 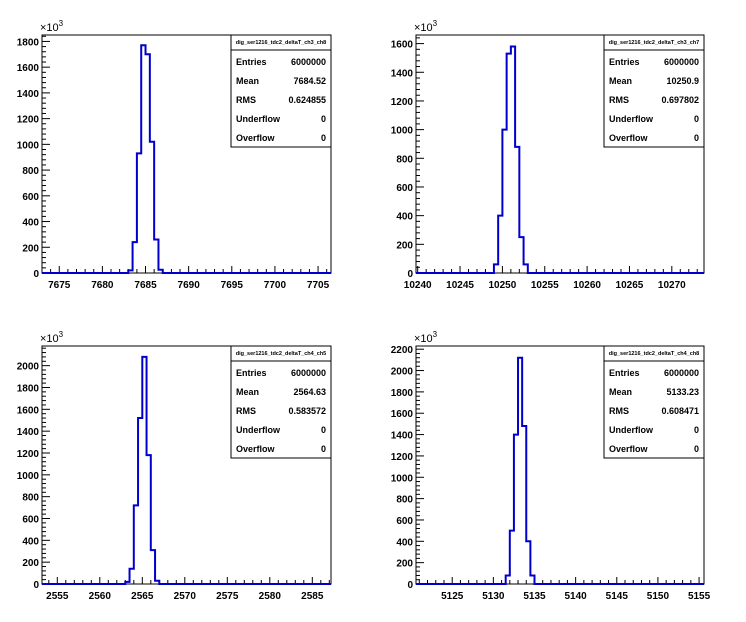 What do you see at coordinates (502, 285) in the screenshot?
I see `x-tick-label: 10250` at bounding box center [502, 285].